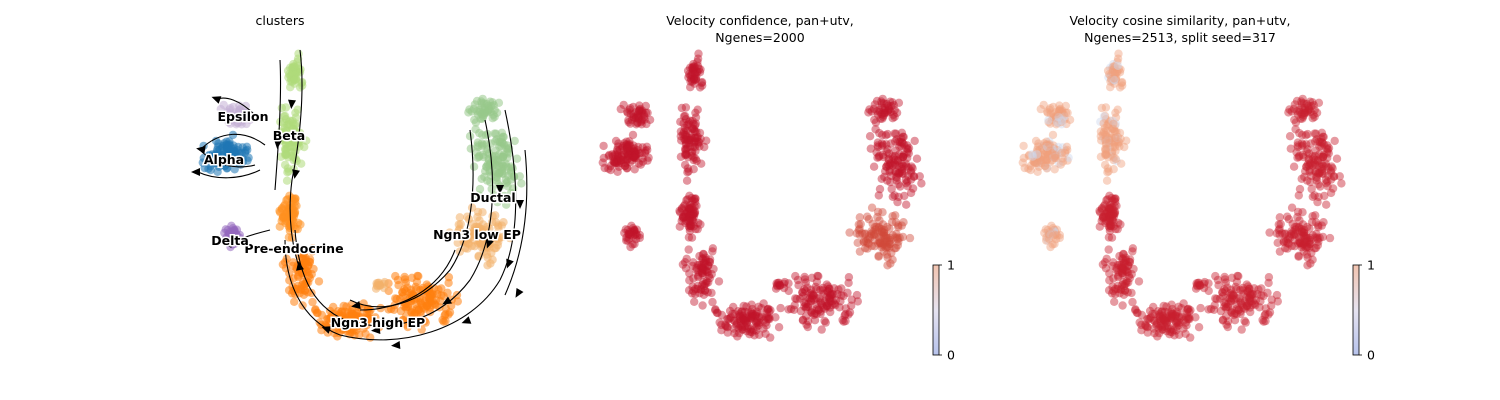 The height and width of the screenshot is (400, 1500). I want to click on streamline-arrow, so click(376, 330).